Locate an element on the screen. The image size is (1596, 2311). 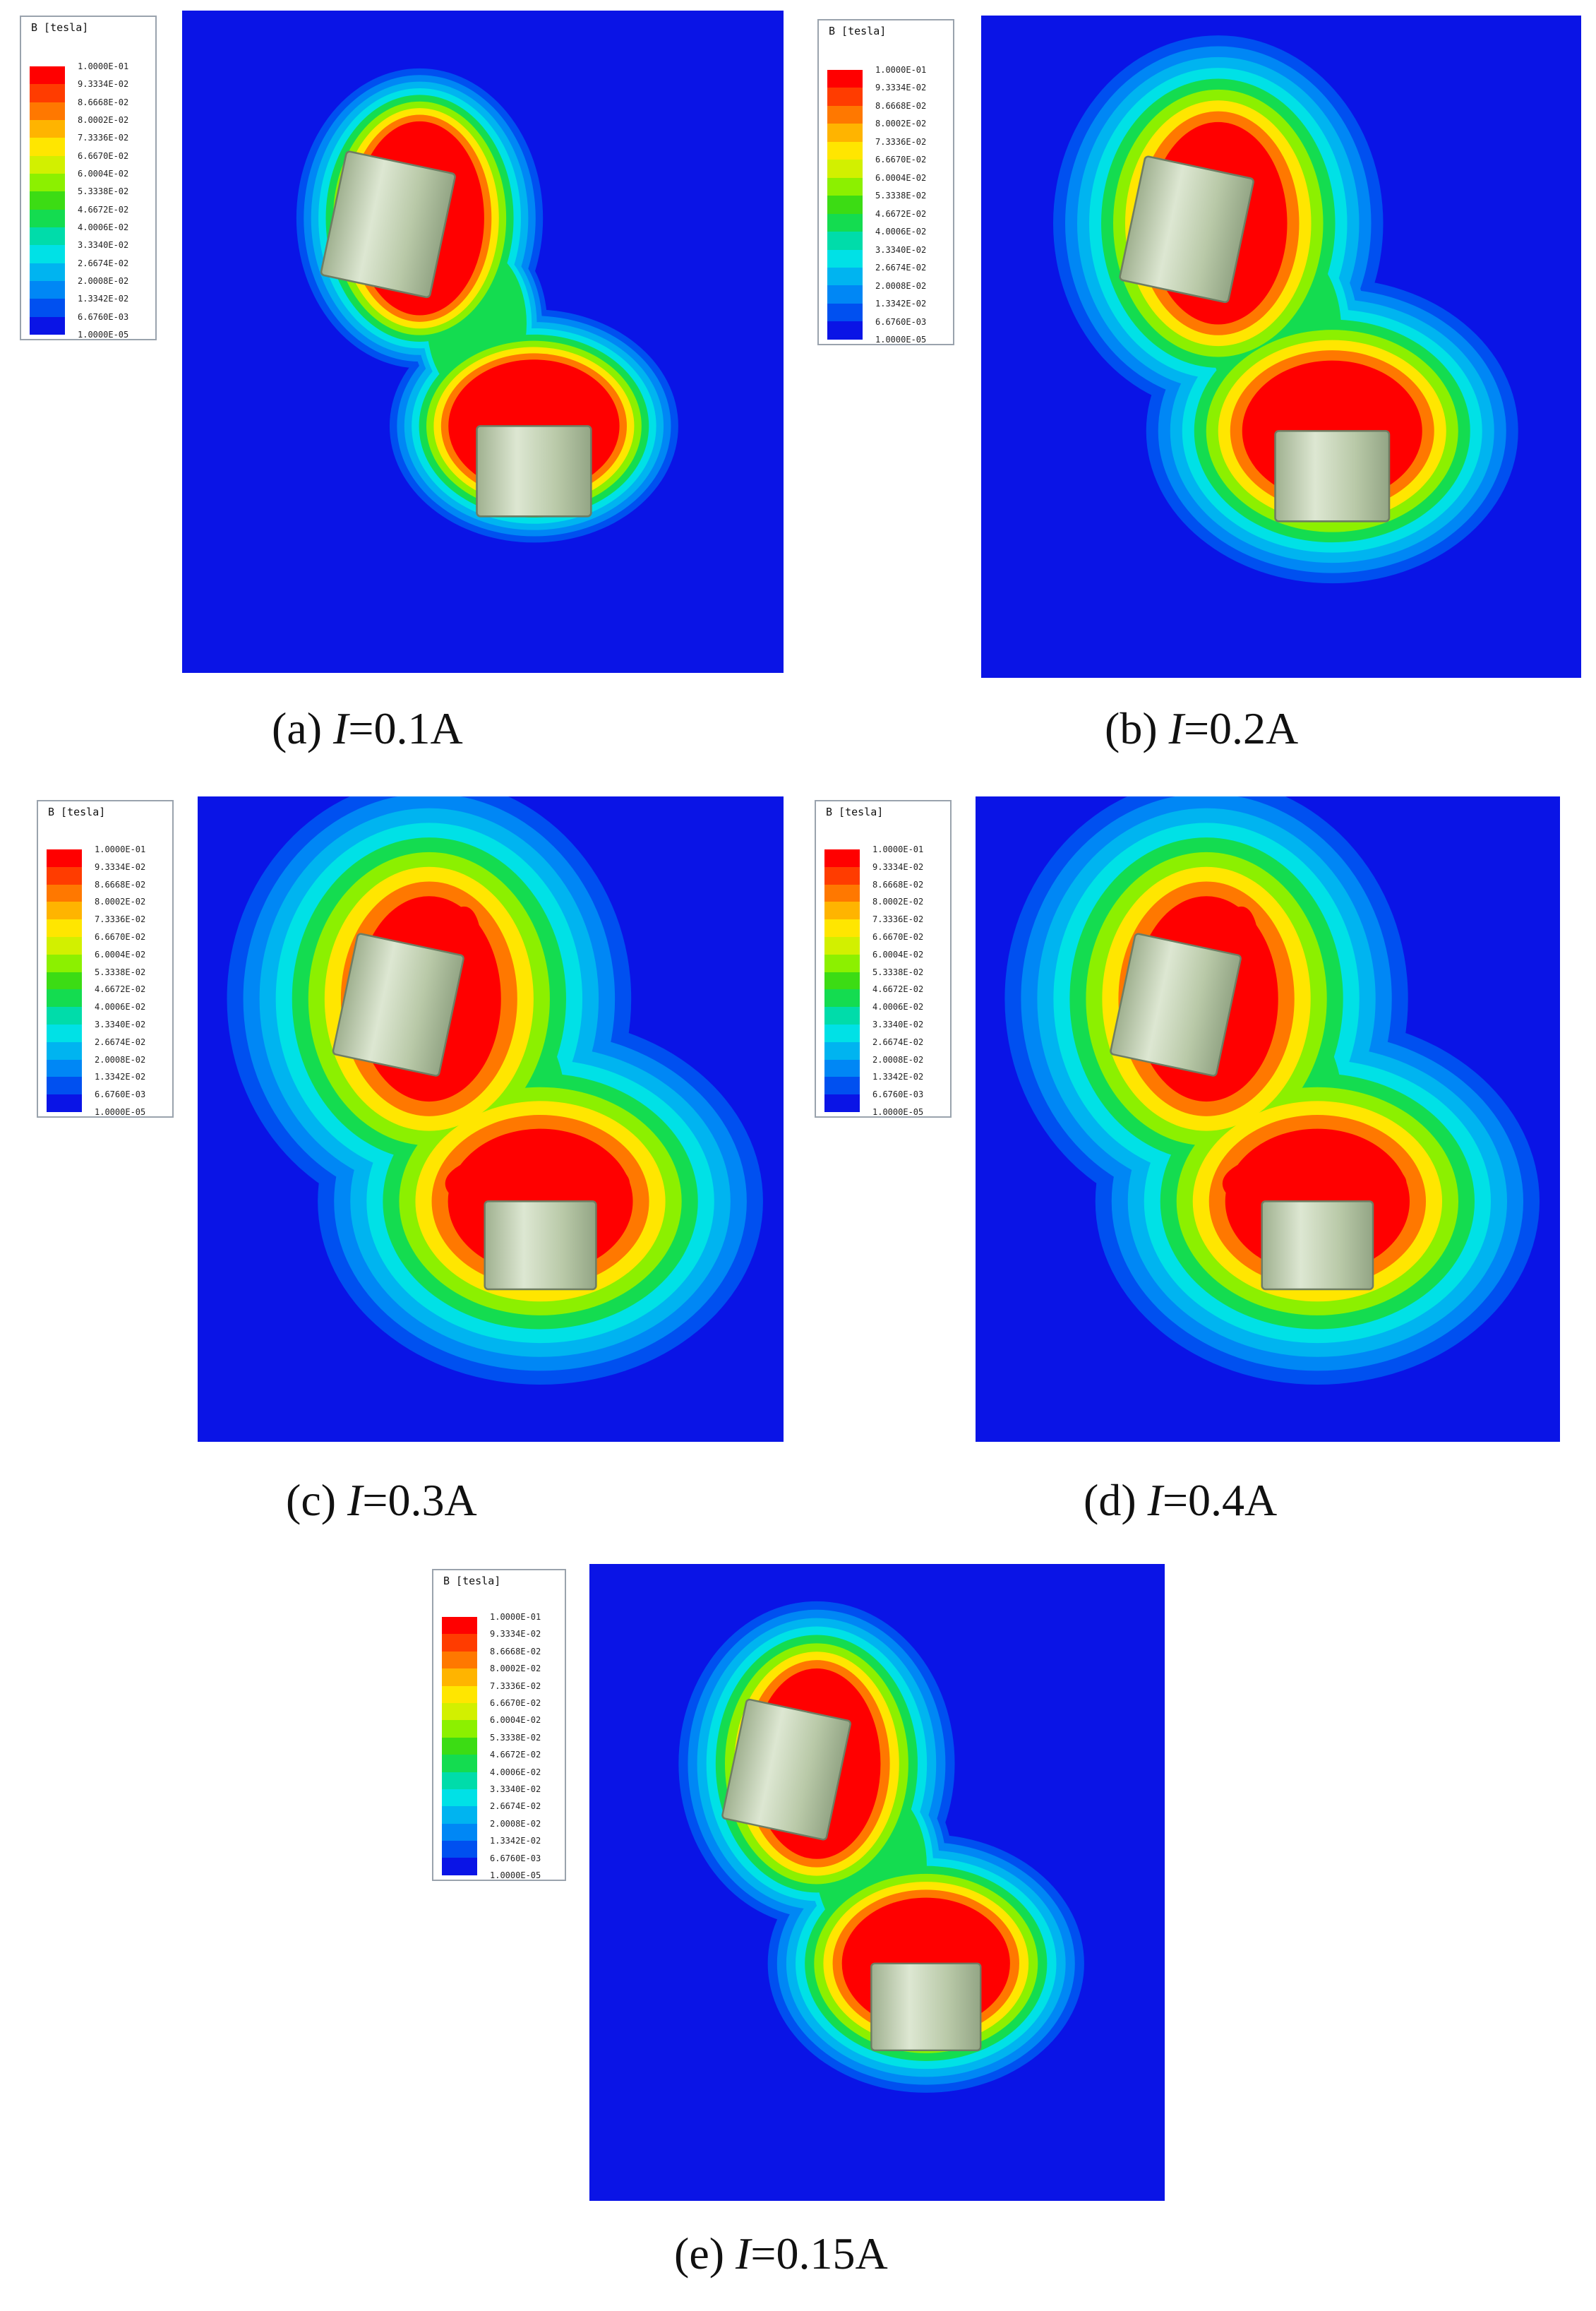
caption-value: =0.1A is located at coordinates (406, 728).